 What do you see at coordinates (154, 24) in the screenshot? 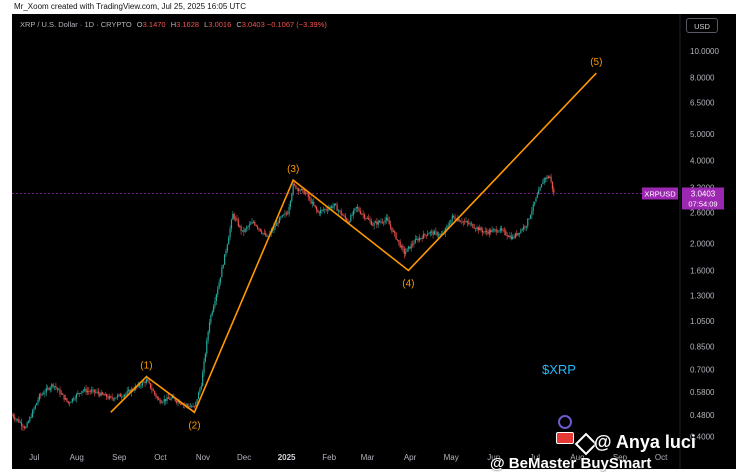
I see `open-value: 3.1470` at bounding box center [154, 24].